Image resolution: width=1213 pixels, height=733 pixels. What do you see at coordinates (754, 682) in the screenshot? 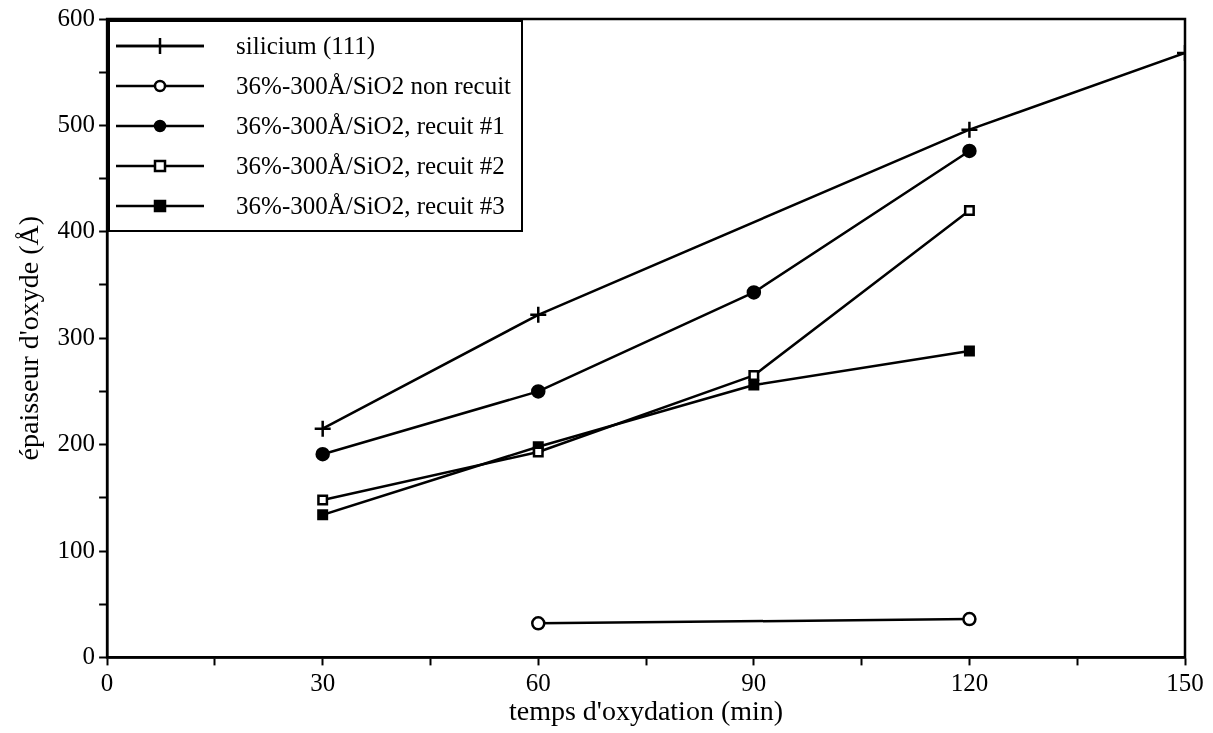
I see `x-tick-label: 90` at bounding box center [754, 682].